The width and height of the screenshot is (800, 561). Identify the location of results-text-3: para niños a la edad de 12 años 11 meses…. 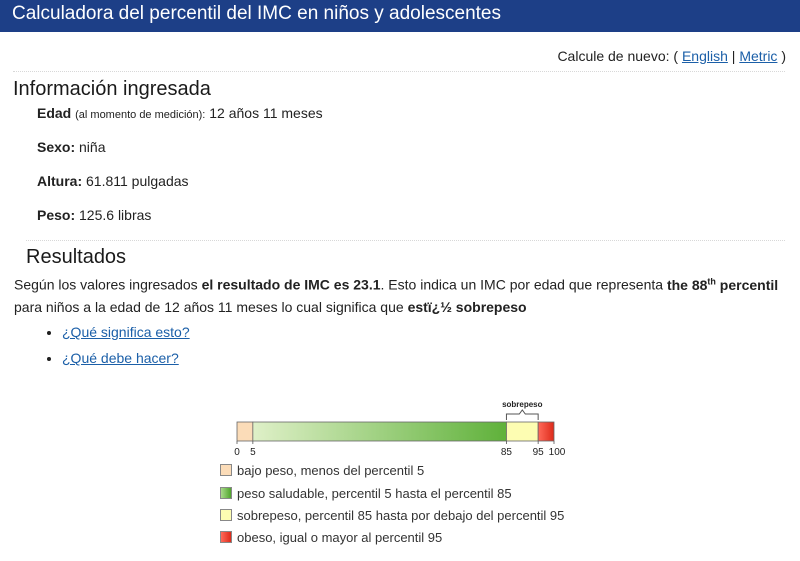
(211, 306).